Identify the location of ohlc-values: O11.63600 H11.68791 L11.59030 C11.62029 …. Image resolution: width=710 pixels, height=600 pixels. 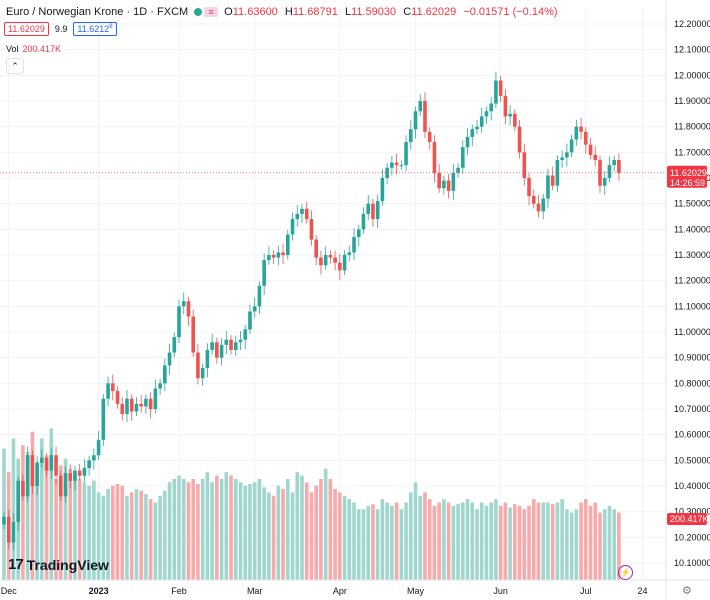
(392, 12).